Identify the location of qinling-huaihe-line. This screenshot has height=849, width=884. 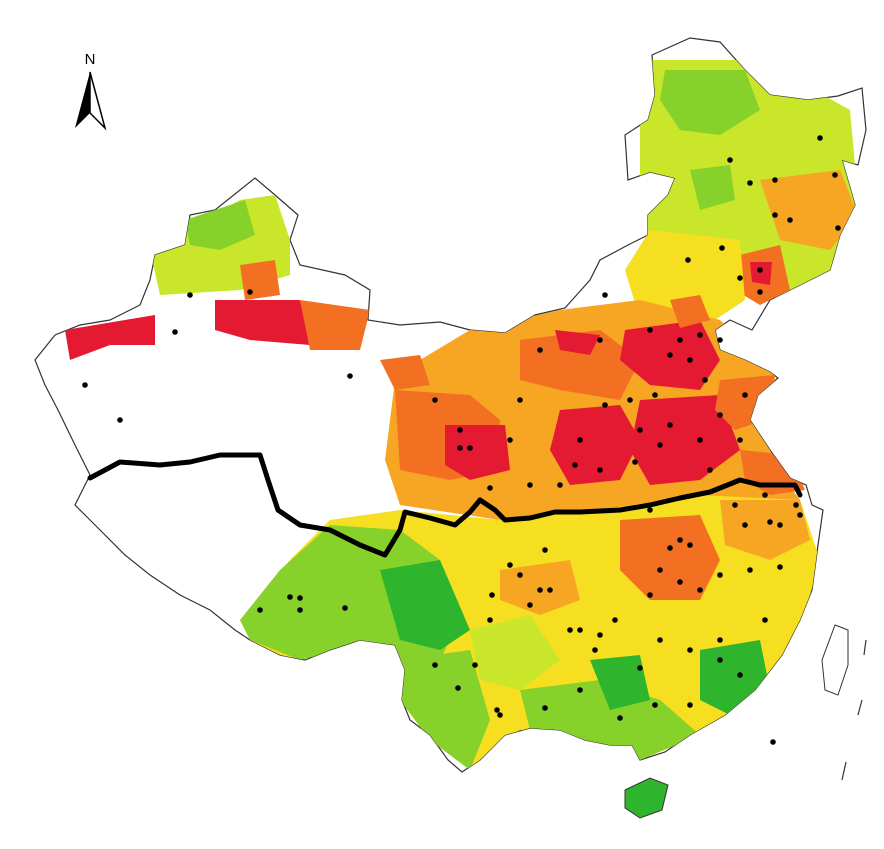
(445, 505).